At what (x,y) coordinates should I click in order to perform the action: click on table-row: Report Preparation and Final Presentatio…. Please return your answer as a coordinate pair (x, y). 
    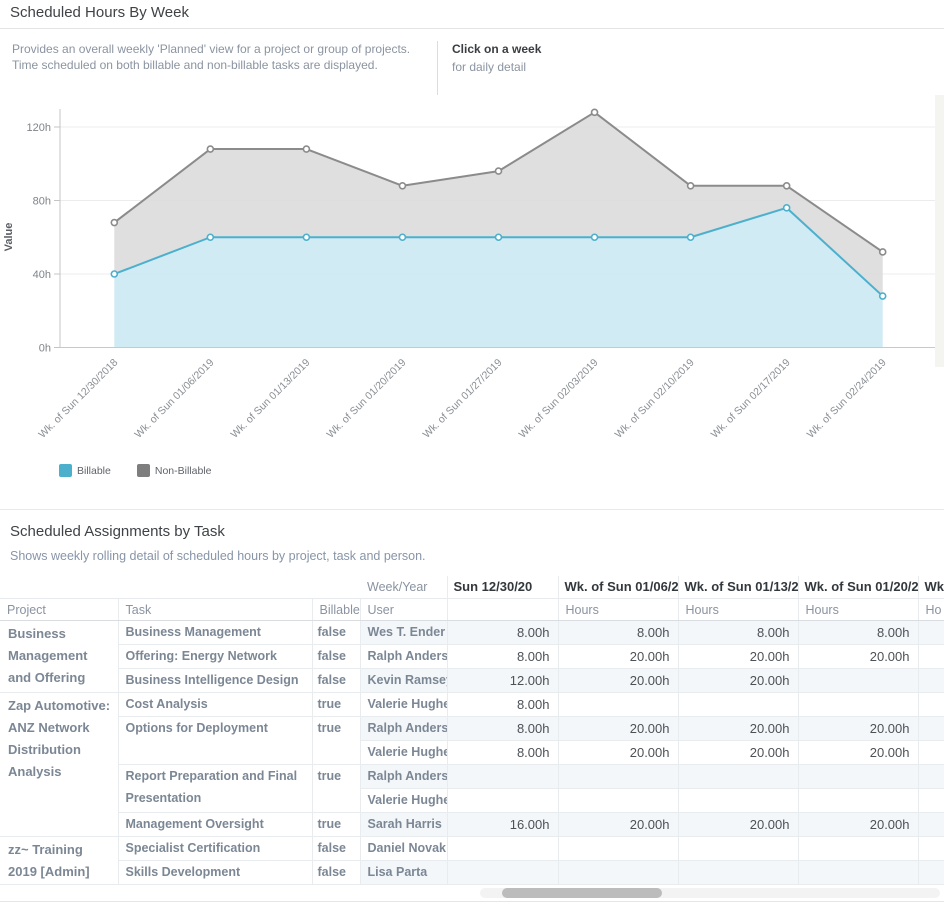
    Looking at the image, I should click on (472, 788).